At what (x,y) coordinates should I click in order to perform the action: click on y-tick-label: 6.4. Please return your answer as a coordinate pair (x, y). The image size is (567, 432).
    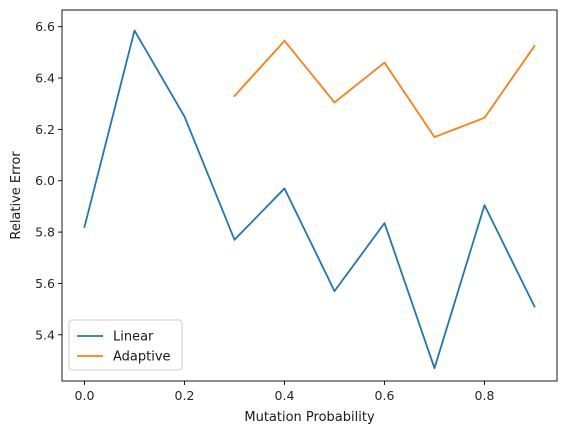
    Looking at the image, I should click on (45, 78).